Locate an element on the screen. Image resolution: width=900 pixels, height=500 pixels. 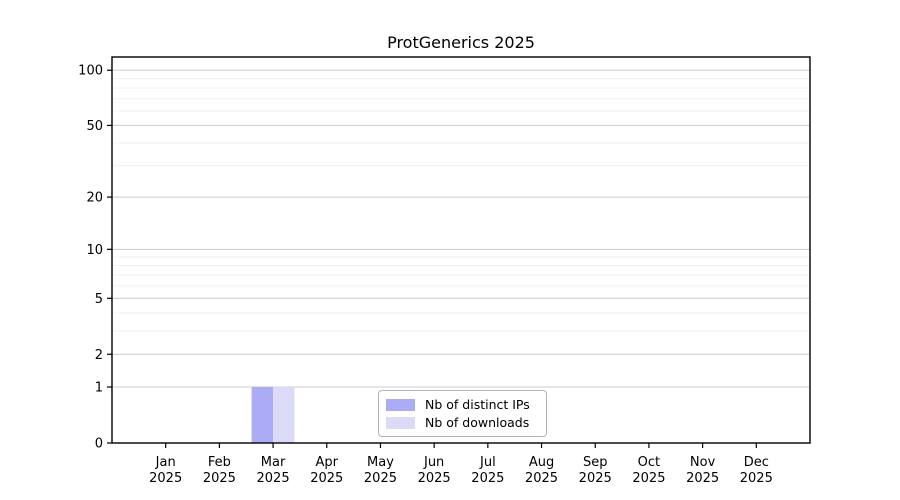
x-tick-label-month: Dec is located at coordinates (756, 462).